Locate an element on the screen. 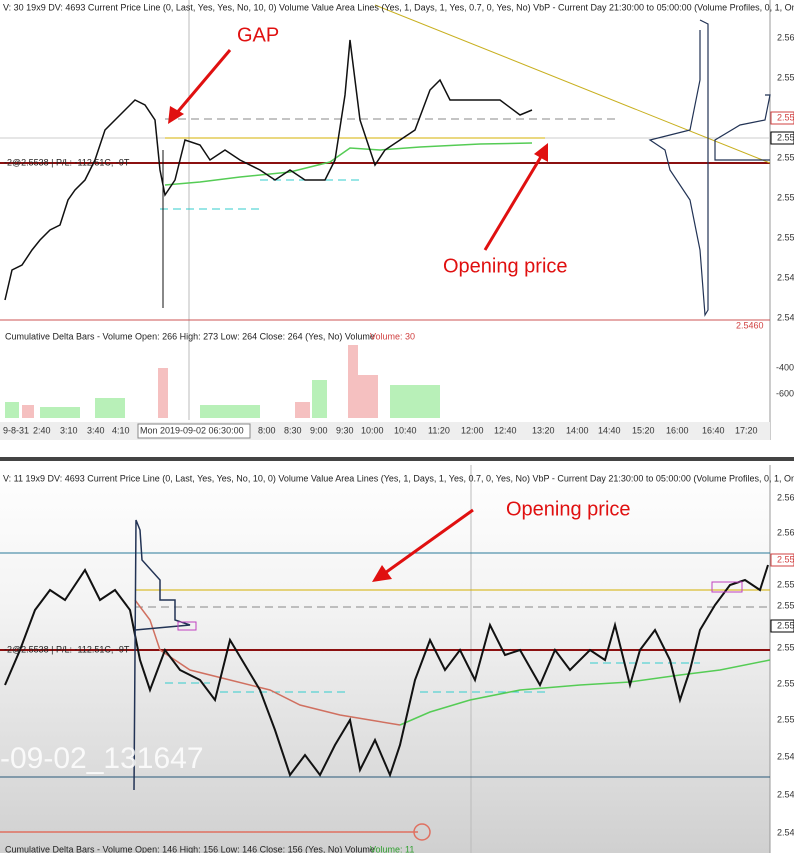 Image resolution: width=794 pixels, height=853 pixels. time-axis-label: Mon 2019-09-02 06:30:00 is located at coordinates (192, 430).